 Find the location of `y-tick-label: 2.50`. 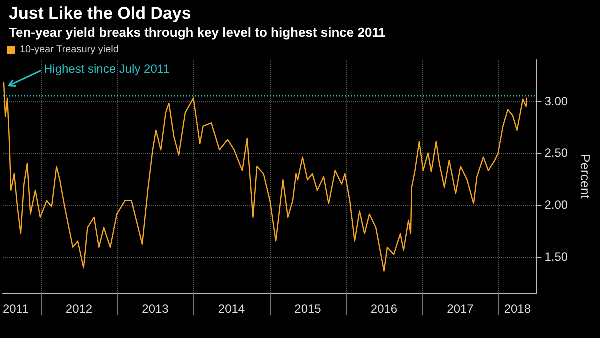

y-tick-label: 2.50 is located at coordinates (556, 153).